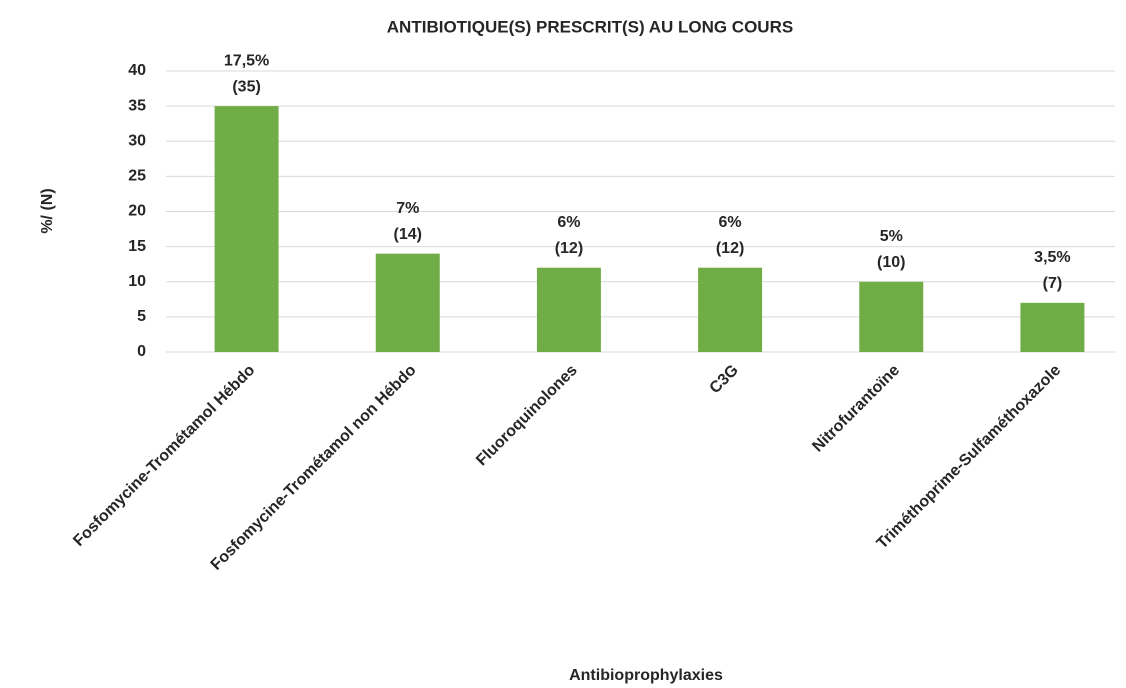  Describe the element at coordinates (137, 176) in the screenshot. I see `y-tick-label: 25` at that location.